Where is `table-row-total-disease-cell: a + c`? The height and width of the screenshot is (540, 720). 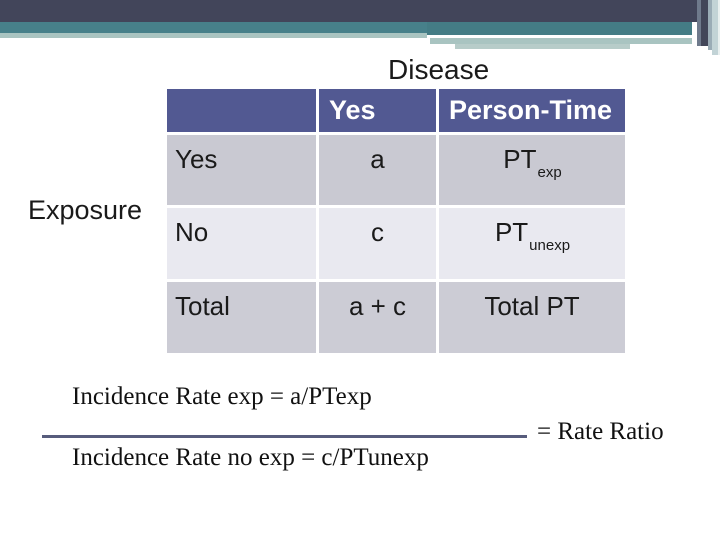
table-row-total-disease-cell: a + c is located at coordinates (377, 317).